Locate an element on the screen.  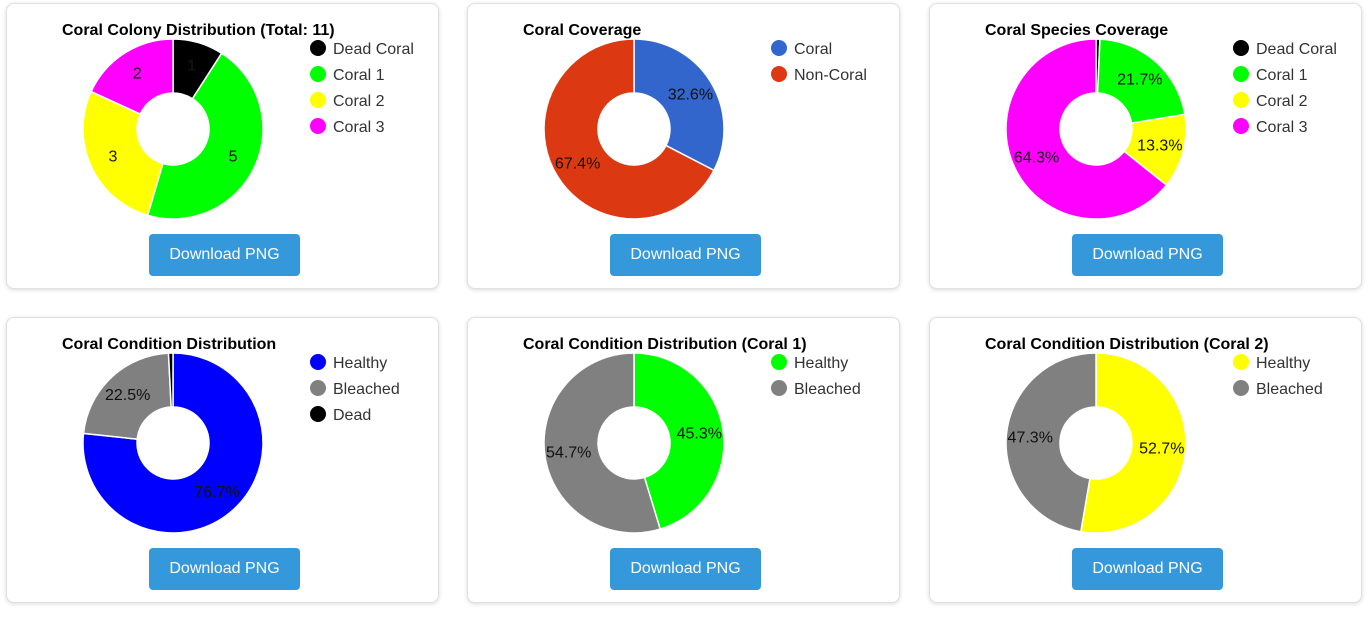
slice-coral is located at coordinates (679, 105).